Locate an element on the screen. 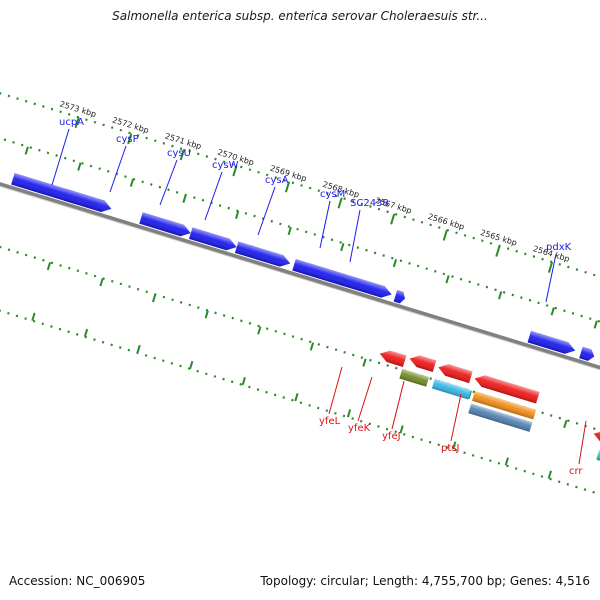 The image size is (600, 600). gene-label-forward: cysU is located at coordinates (179, 153).